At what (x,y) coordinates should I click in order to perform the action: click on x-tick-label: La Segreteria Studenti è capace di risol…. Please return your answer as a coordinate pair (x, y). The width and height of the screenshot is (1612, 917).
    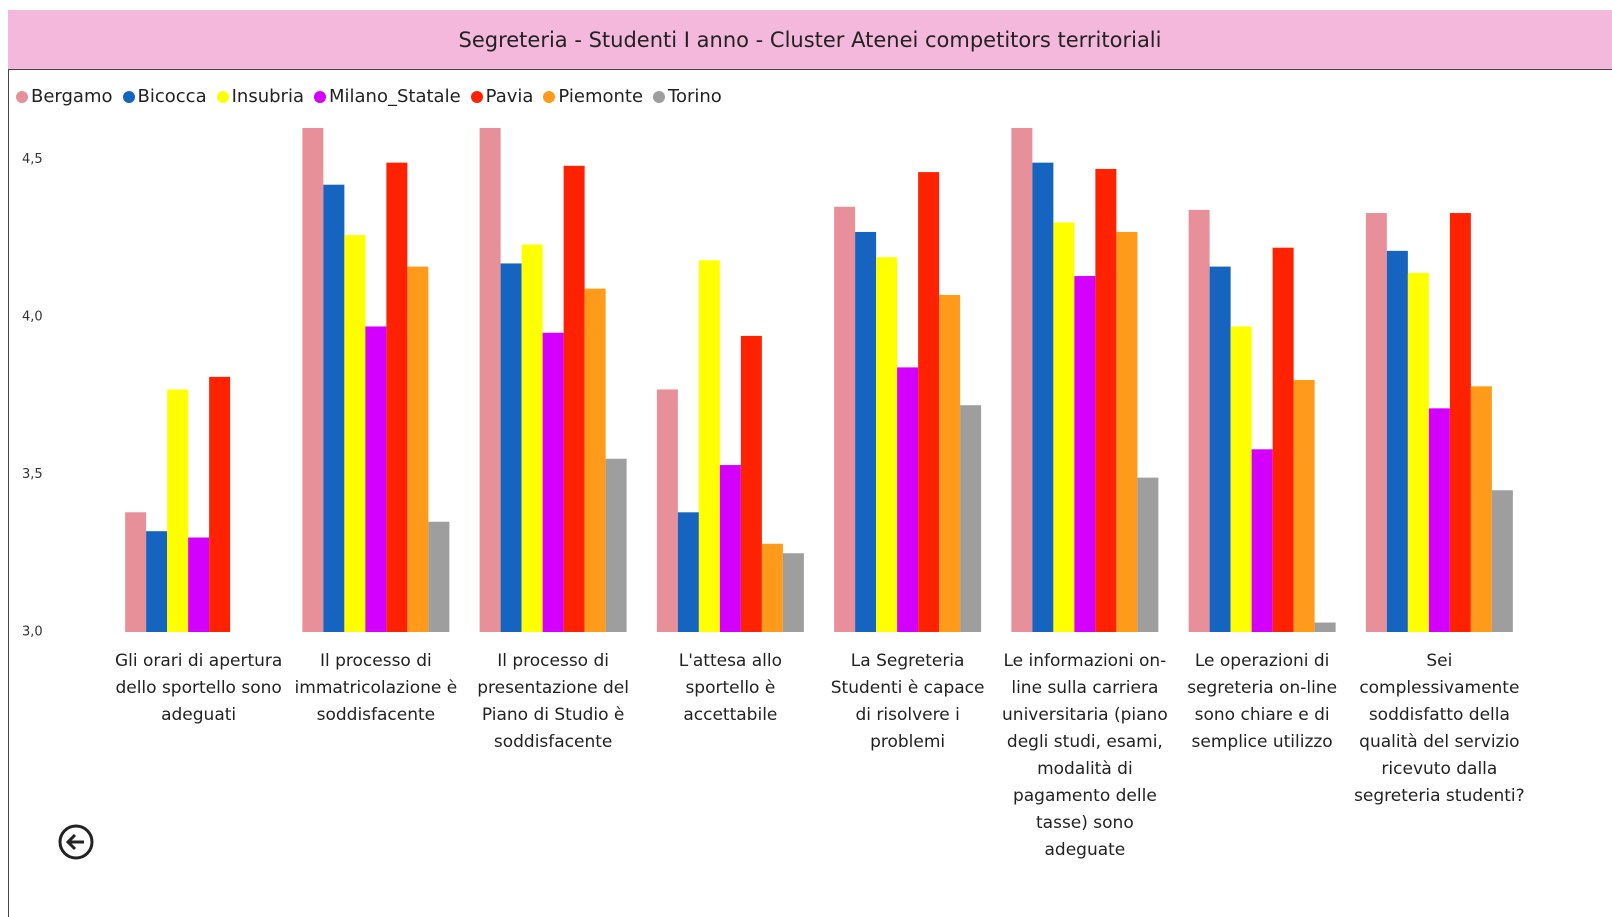
    Looking at the image, I should click on (907, 701).